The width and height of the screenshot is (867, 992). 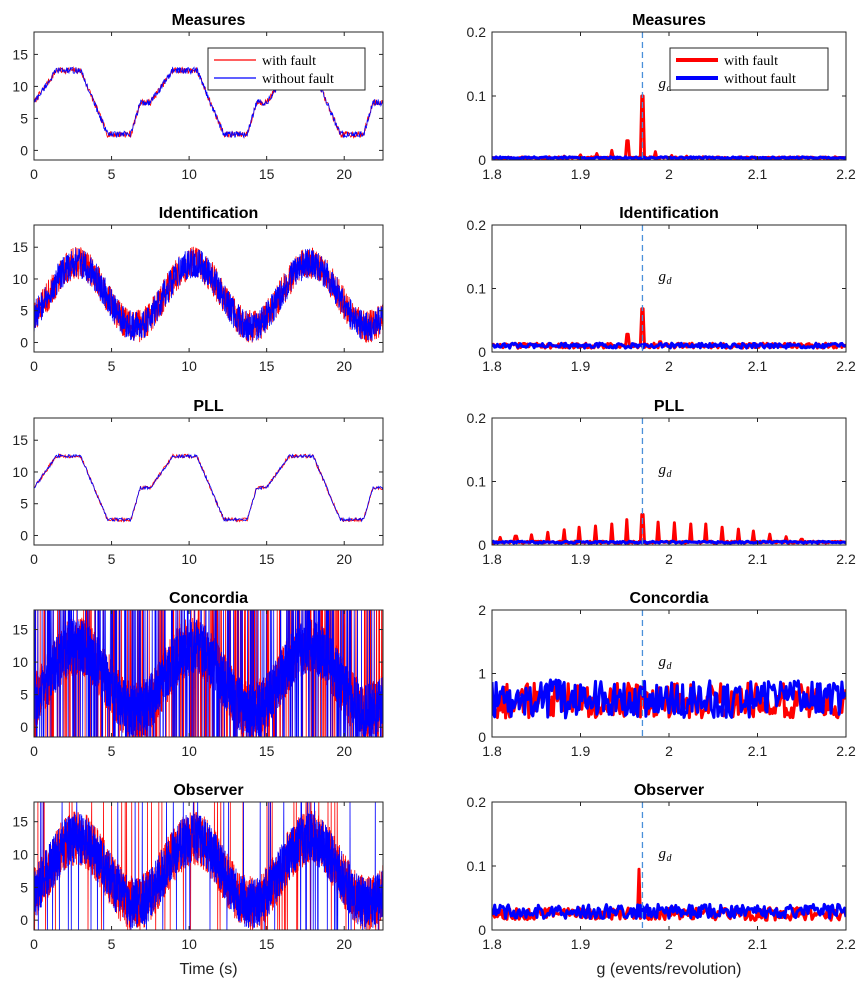 What do you see at coordinates (209, 213) in the screenshot?
I see `chart-title: Identification` at bounding box center [209, 213].